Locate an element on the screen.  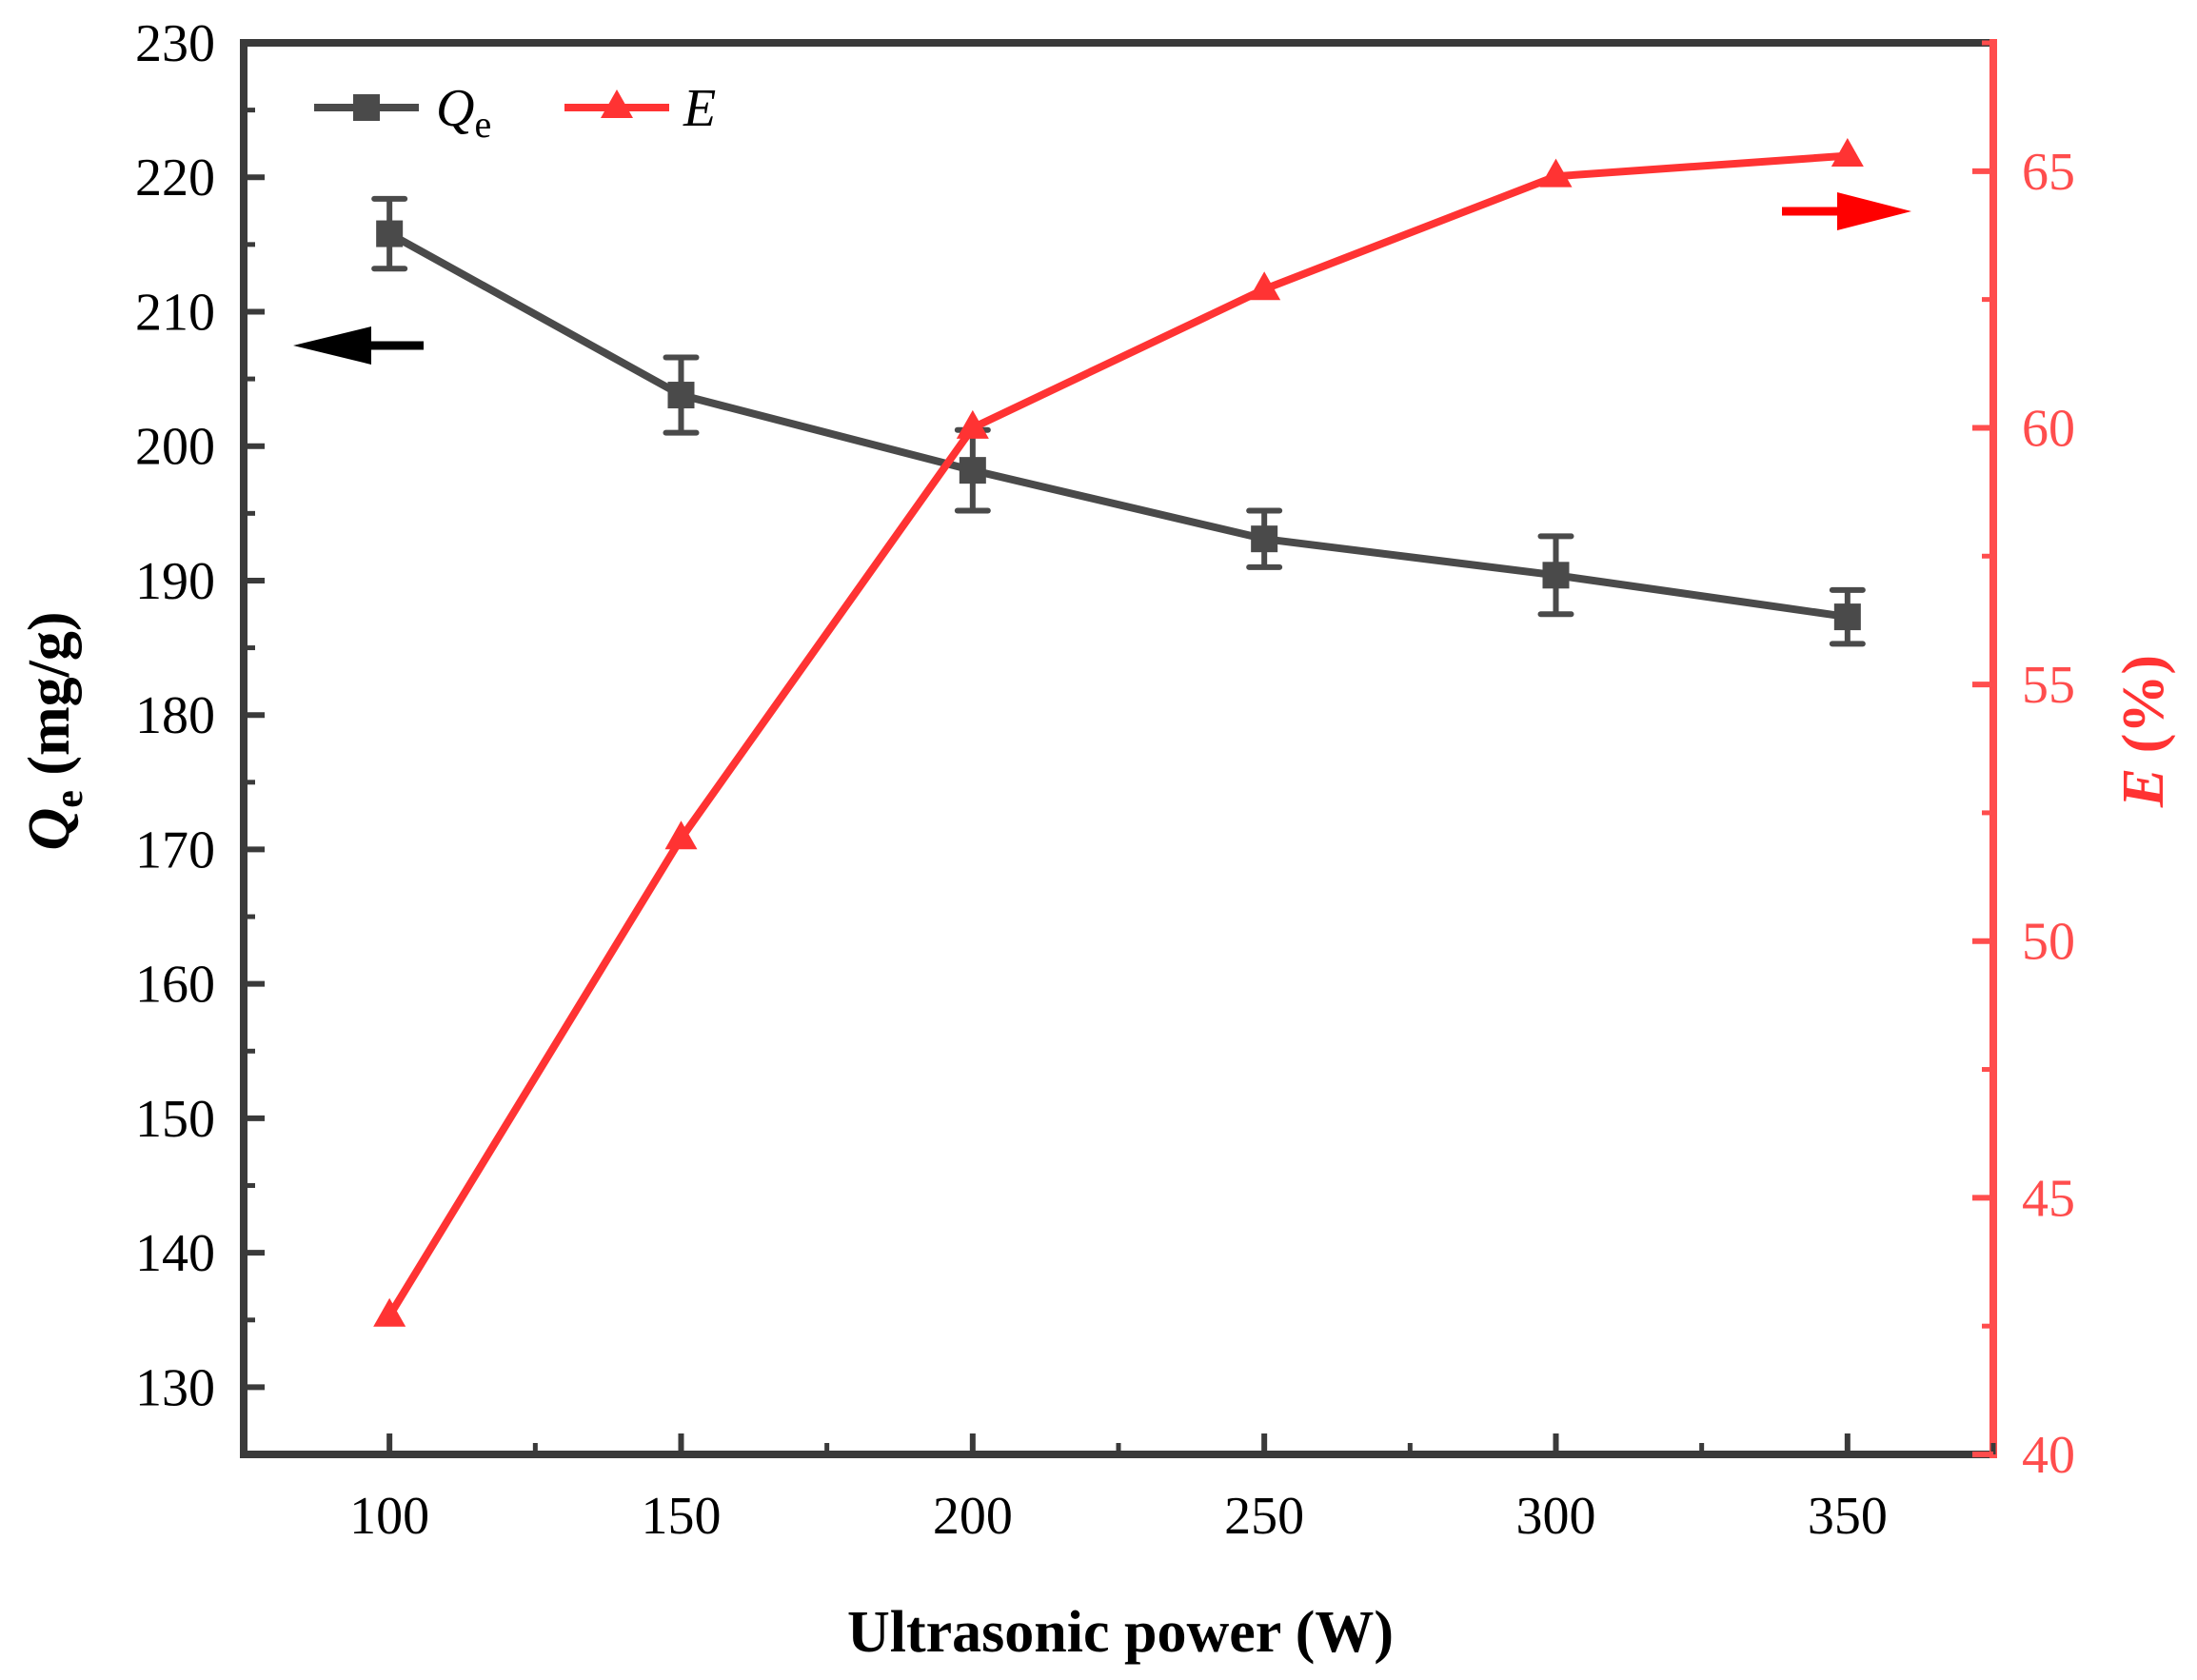
left-y-tick-label: 170 is located at coordinates (175, 850).